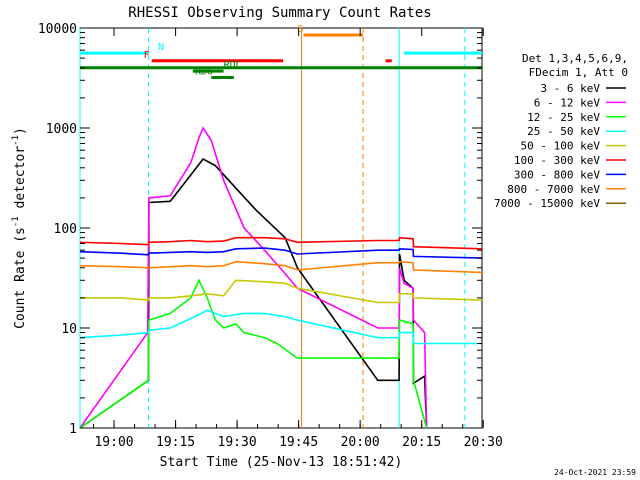 This screenshot has height=480, width=640. Describe the element at coordinates (61, 129) in the screenshot. I see `y-tick-label-3: 1000` at that location.